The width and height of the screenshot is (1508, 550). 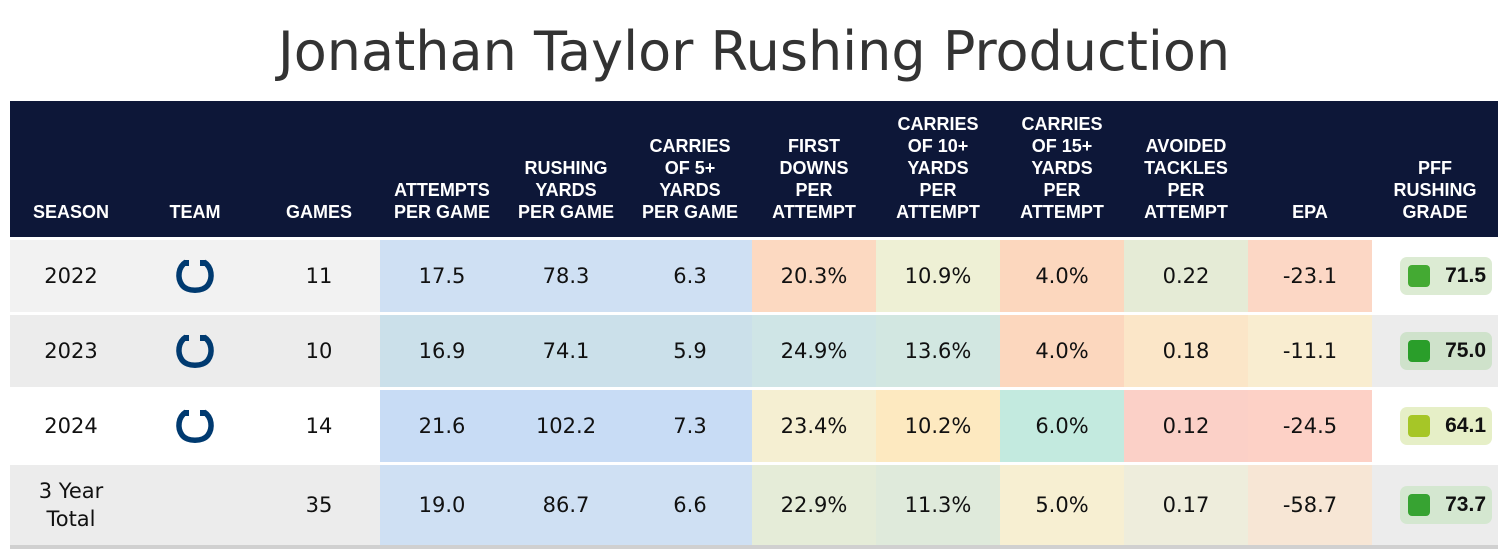 I want to click on column-header: GAMES, so click(x=319, y=170).